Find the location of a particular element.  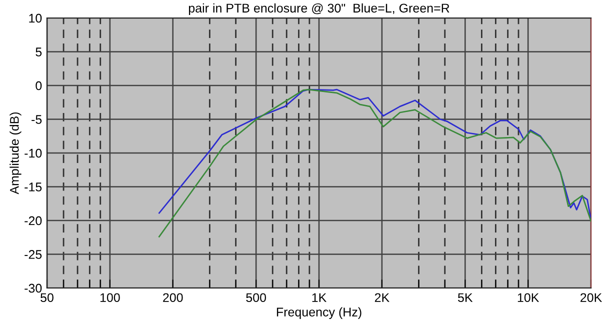

y-tick-label: -15 is located at coordinates (33, 187).